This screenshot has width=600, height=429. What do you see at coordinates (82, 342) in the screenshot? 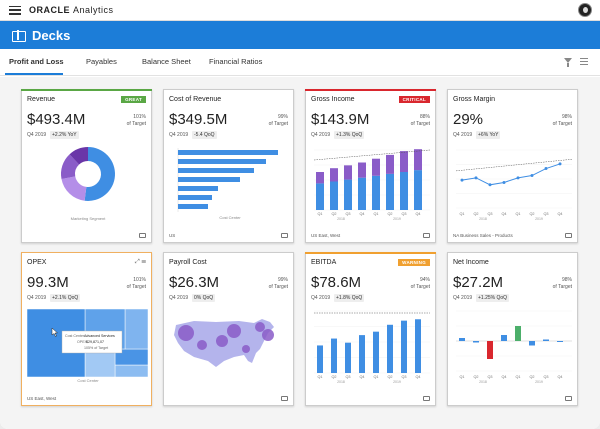
I see `tooltip-line1-label: OPEX` at bounding box center [82, 342].